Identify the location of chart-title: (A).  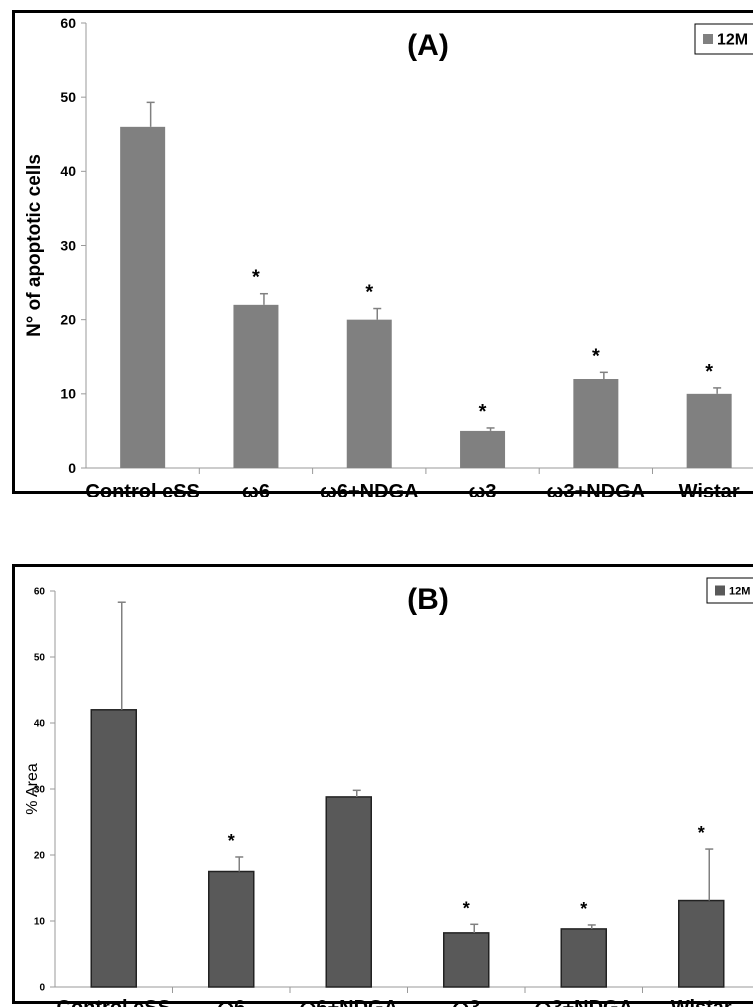
(428, 45).